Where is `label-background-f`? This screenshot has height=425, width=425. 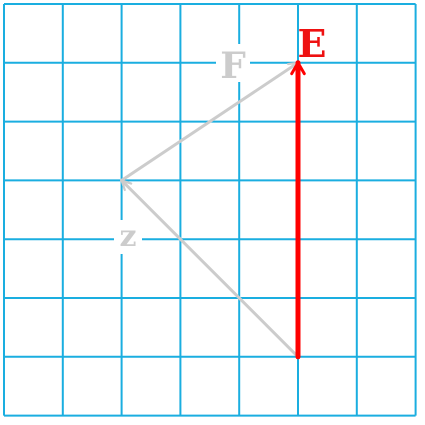
label-background-f is located at coordinates (233, 63).